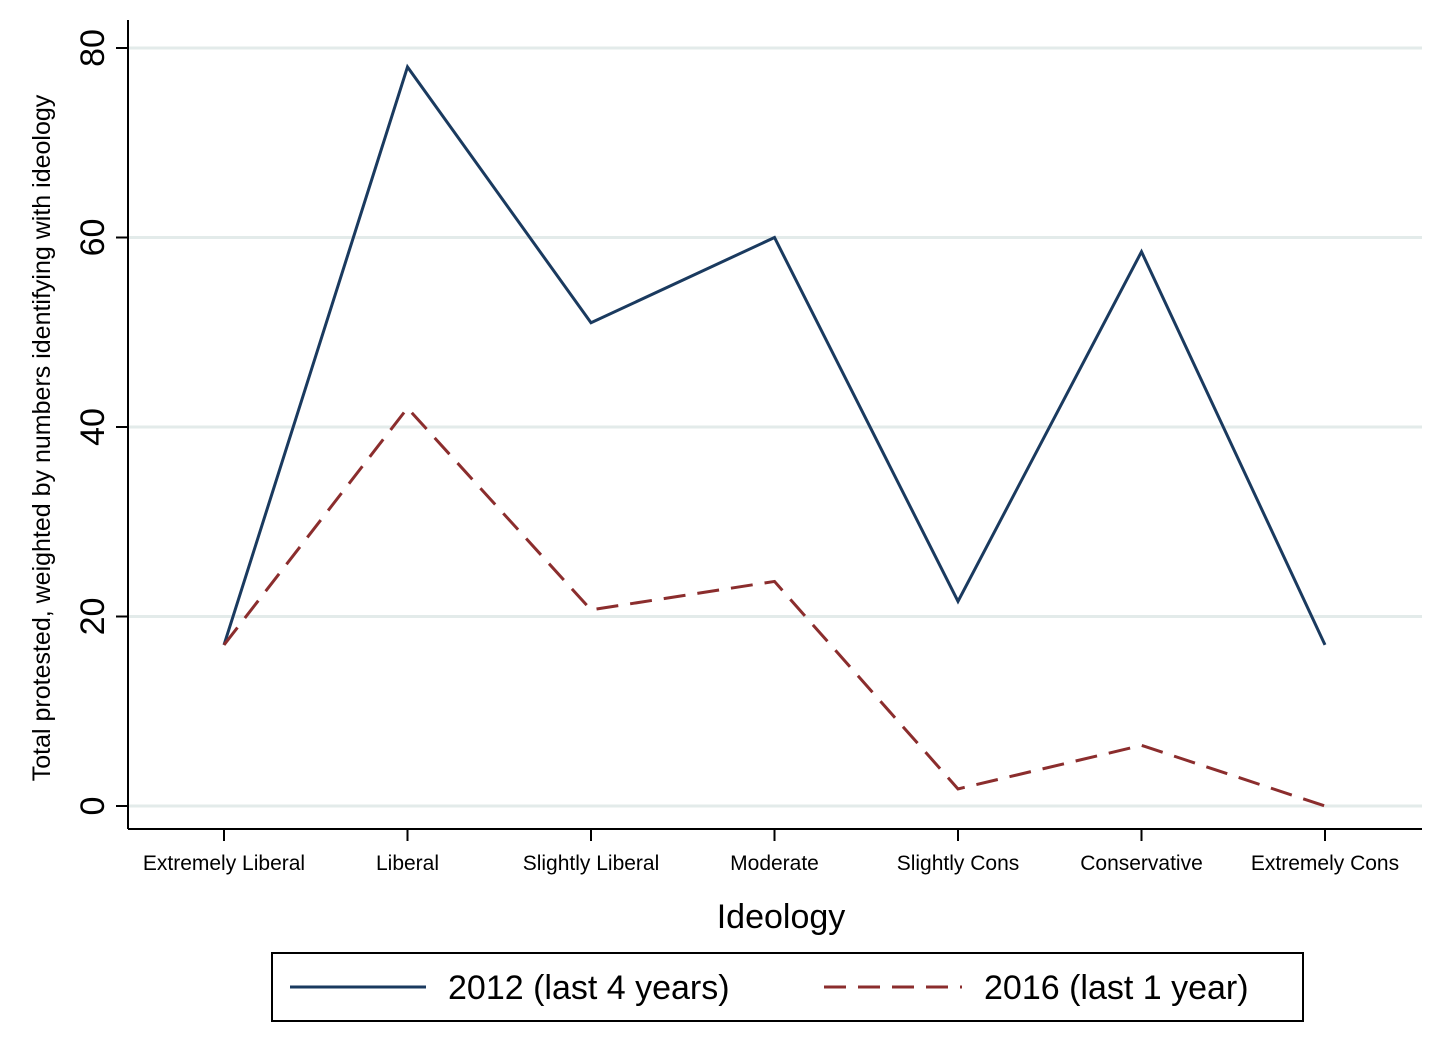  Describe the element at coordinates (407, 863) in the screenshot. I see `x-tick-label: Liberal` at that location.